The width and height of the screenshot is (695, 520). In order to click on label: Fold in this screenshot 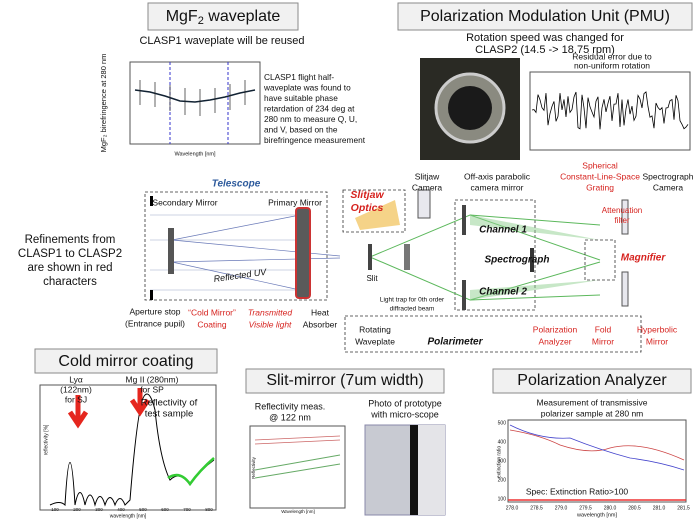, I will do `click(603, 329)`.